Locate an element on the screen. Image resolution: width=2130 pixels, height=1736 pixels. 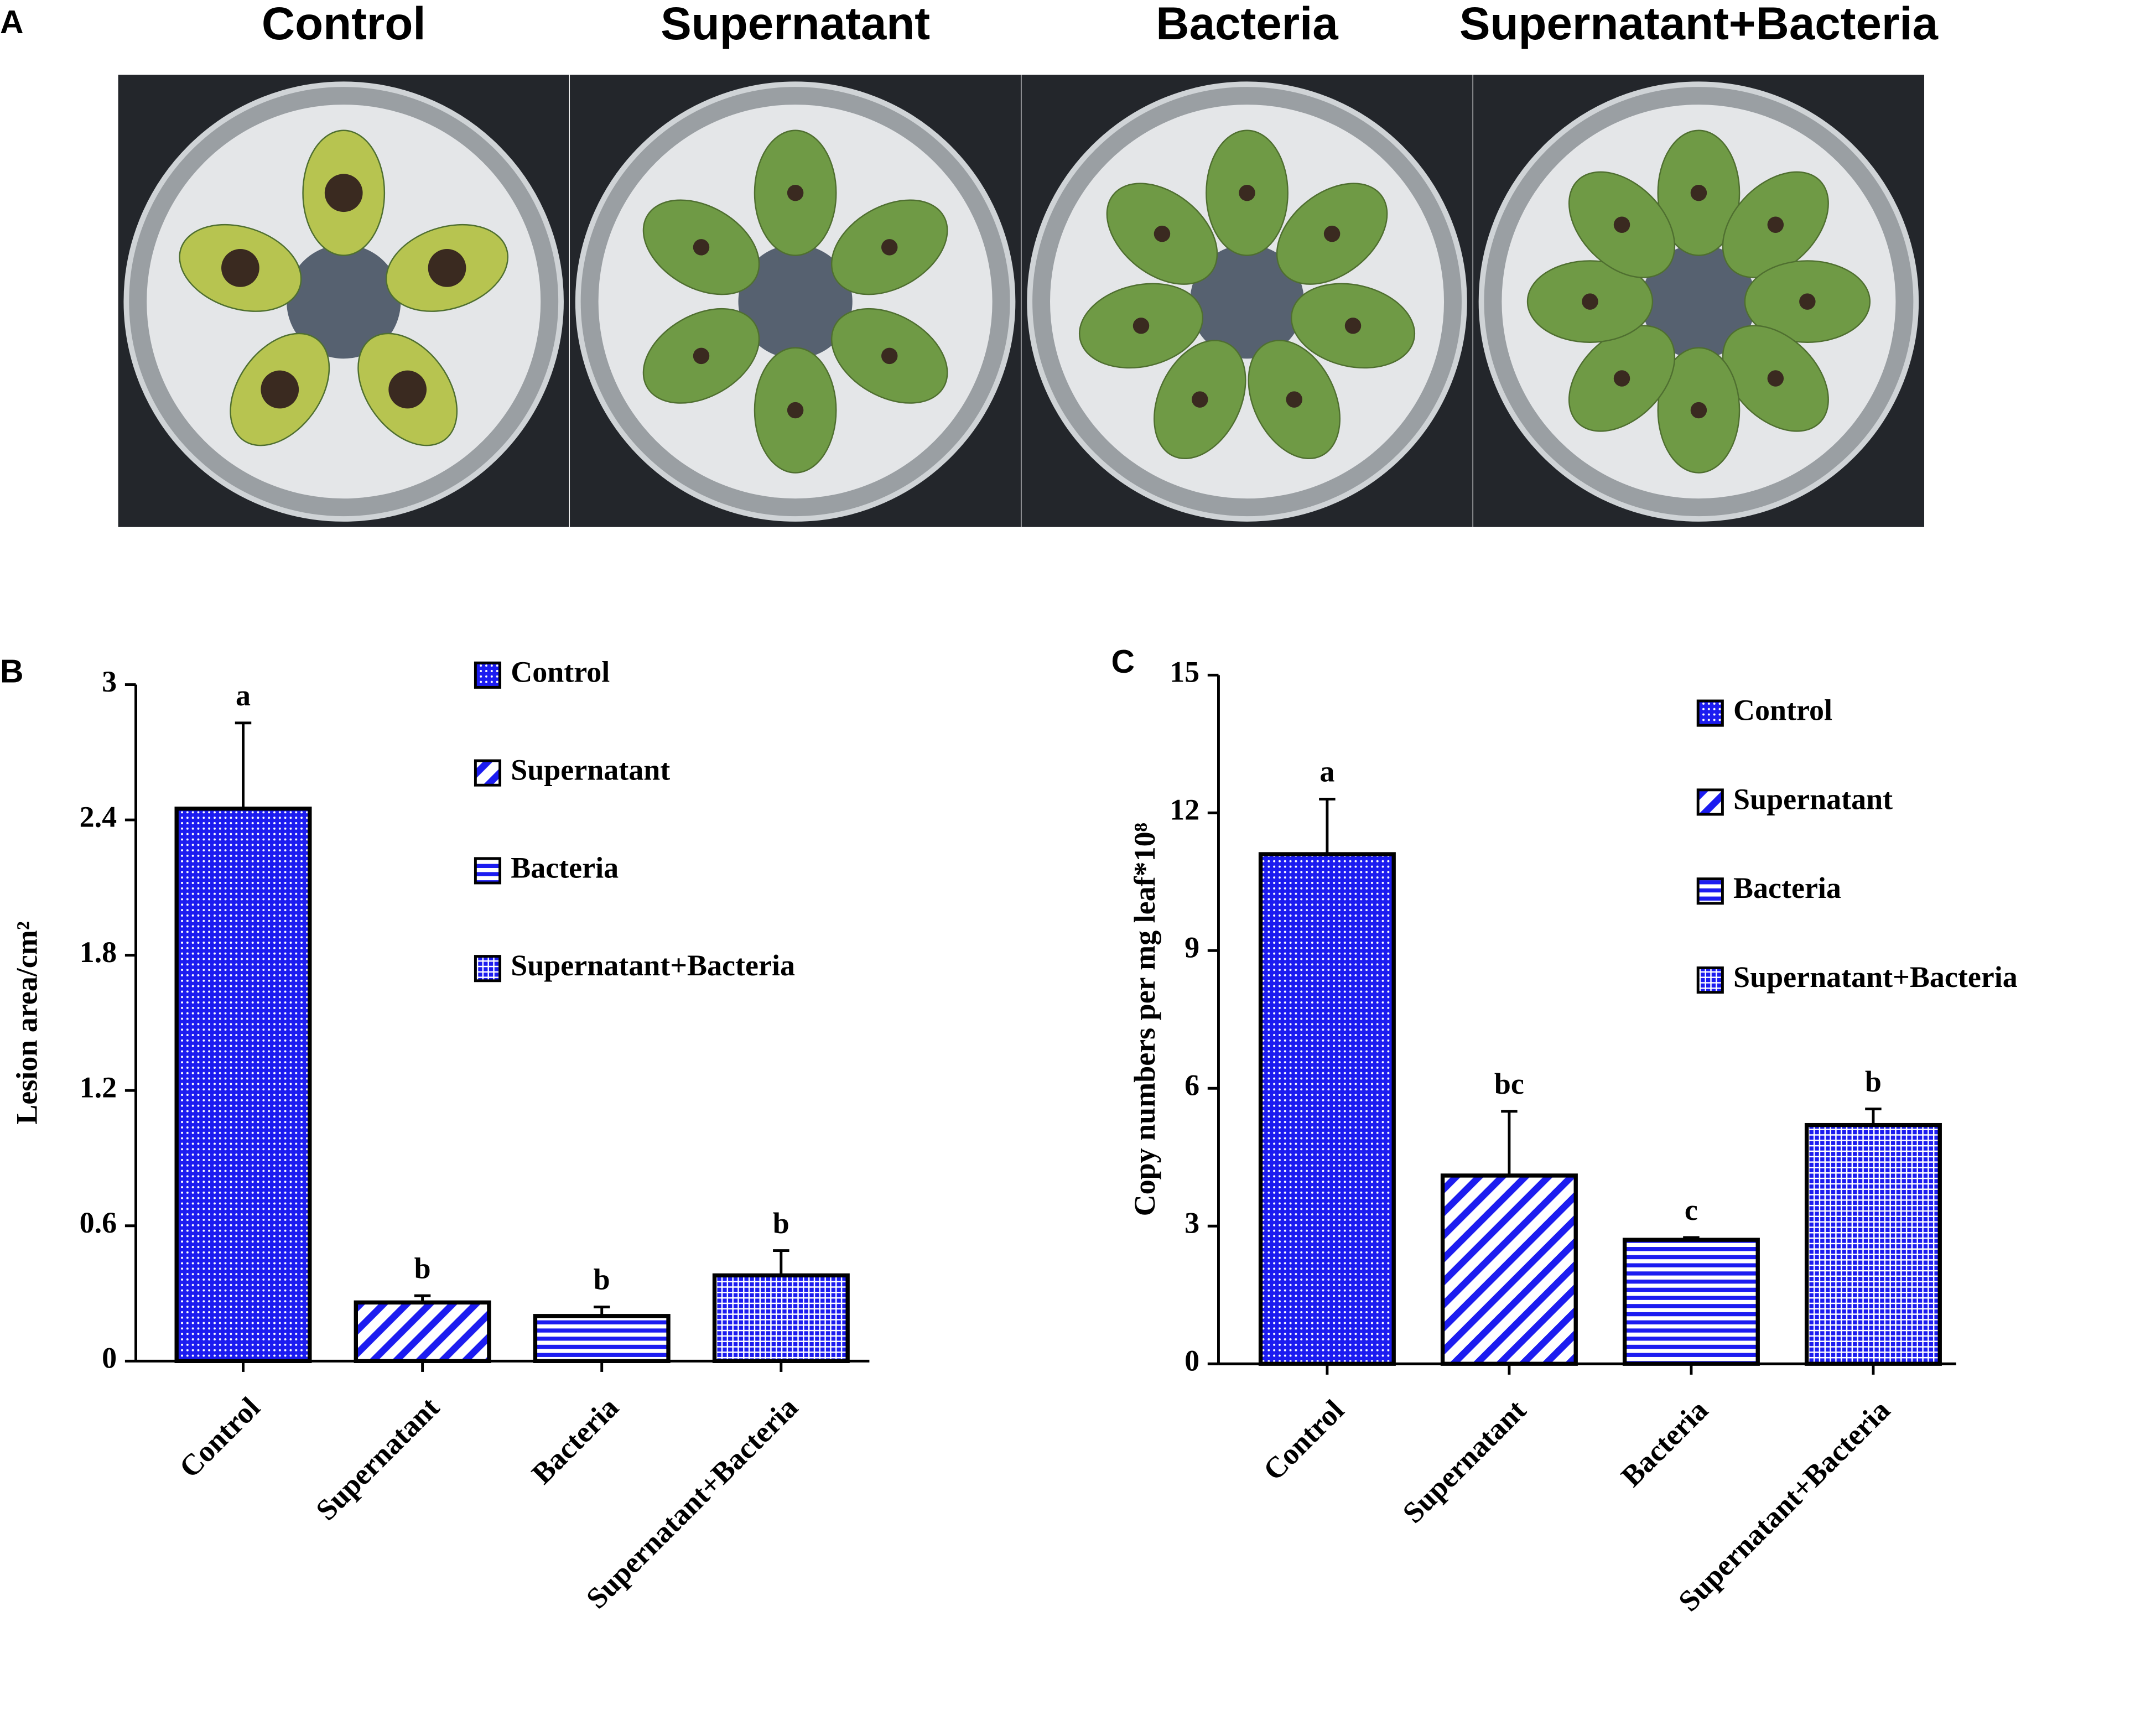
y-tick-label: 1.8 is located at coordinates (98, 952).